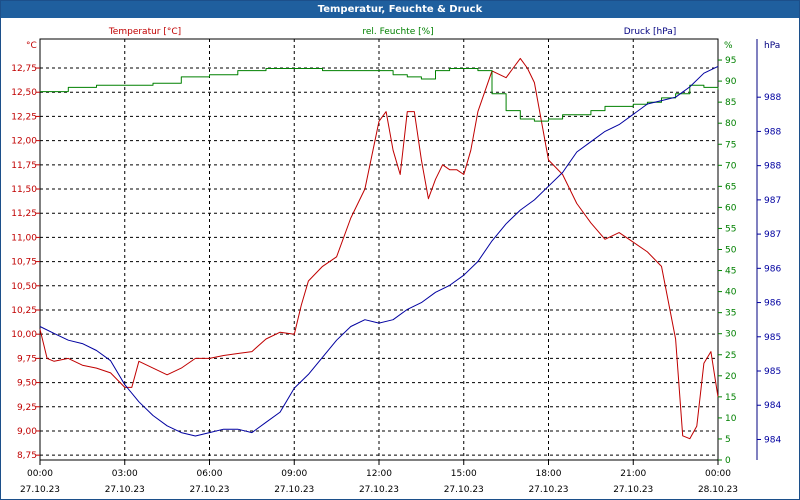 Image resolution: width=800 pixels, height=500 pixels. I want to click on temperature-tick-label: 9,25, so click(27, 408).